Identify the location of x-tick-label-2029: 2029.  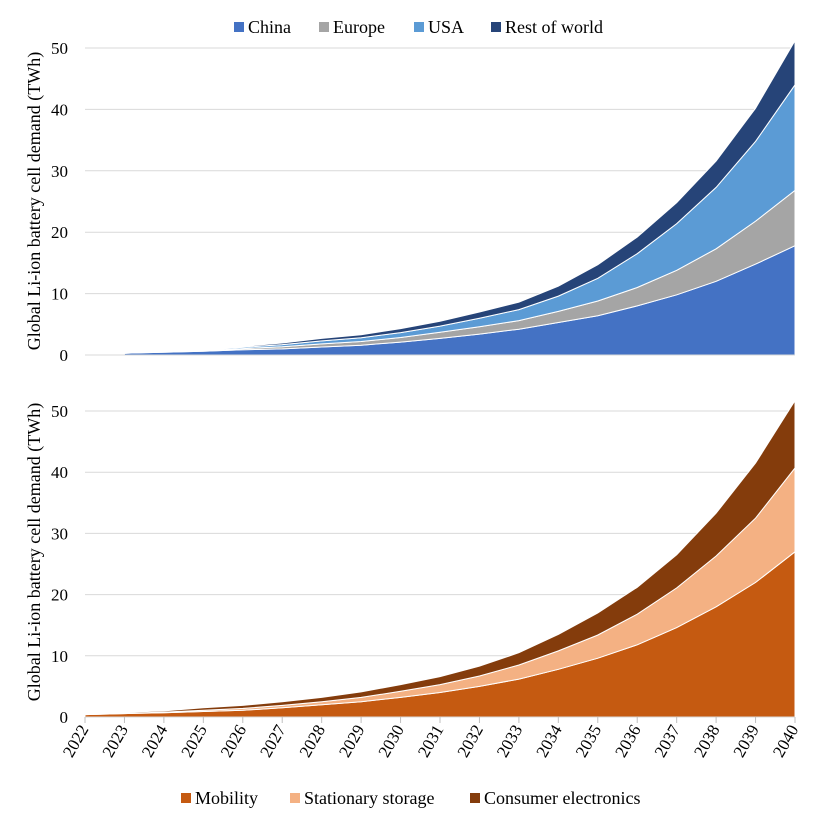
(351, 741).